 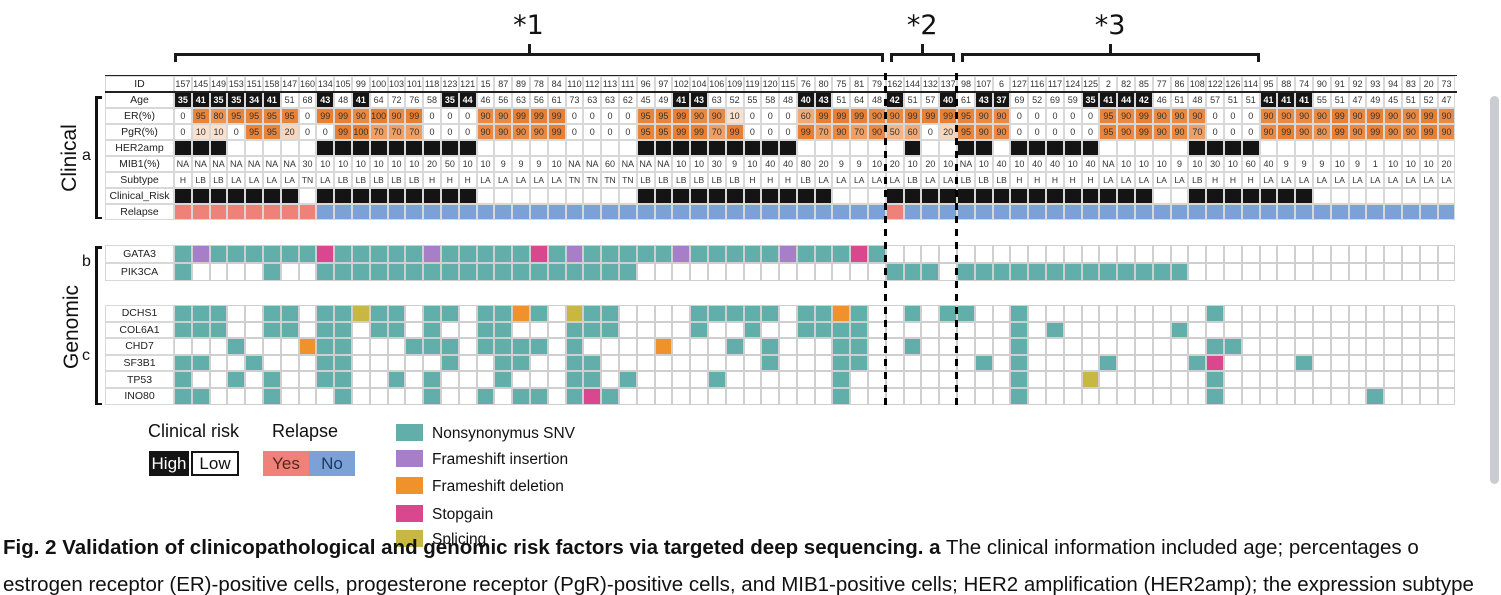 What do you see at coordinates (627, 180) in the screenshot?
I see `subtype-row-cell: TN` at bounding box center [627, 180].